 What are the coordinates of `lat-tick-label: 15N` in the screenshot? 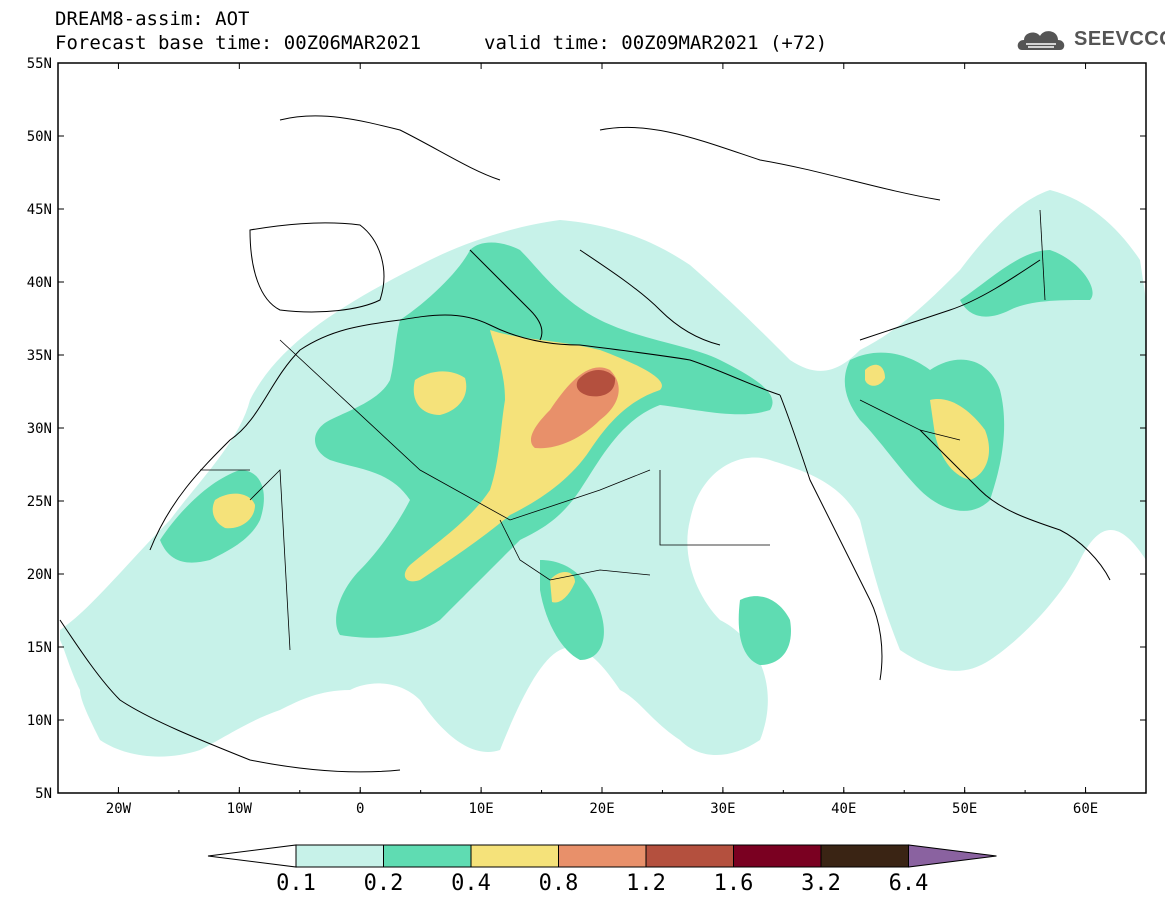 It's located at (39, 648).